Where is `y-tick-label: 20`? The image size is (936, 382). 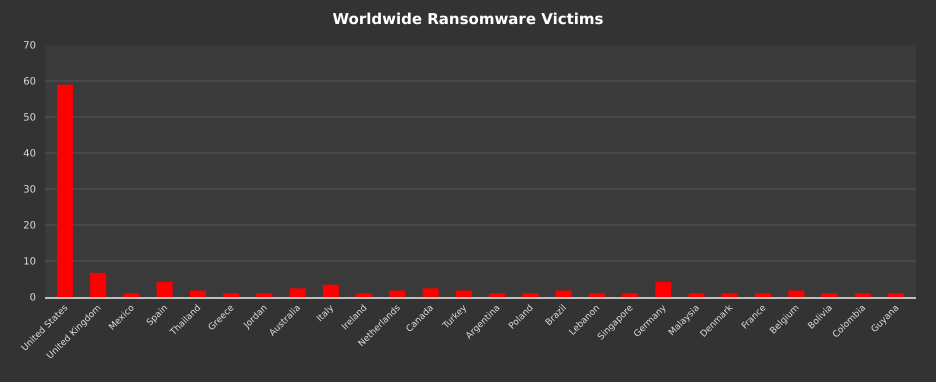
y-tick-label: 20 is located at coordinates (29, 226).